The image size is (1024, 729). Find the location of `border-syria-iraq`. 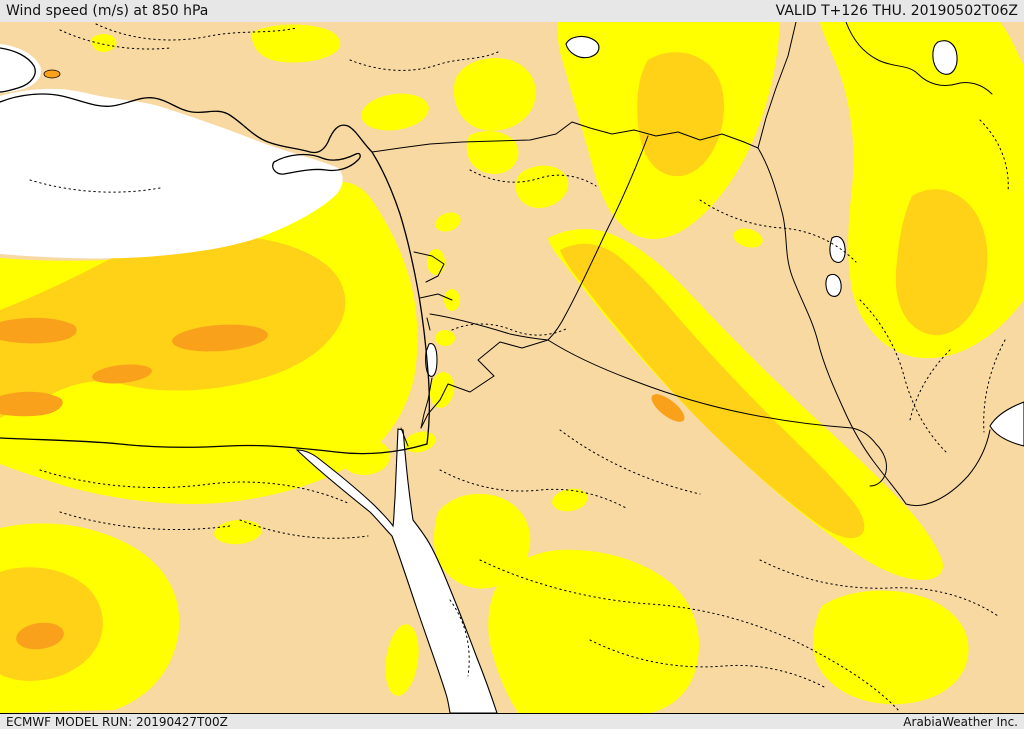

border-syria-iraq is located at coordinates (598, 238).